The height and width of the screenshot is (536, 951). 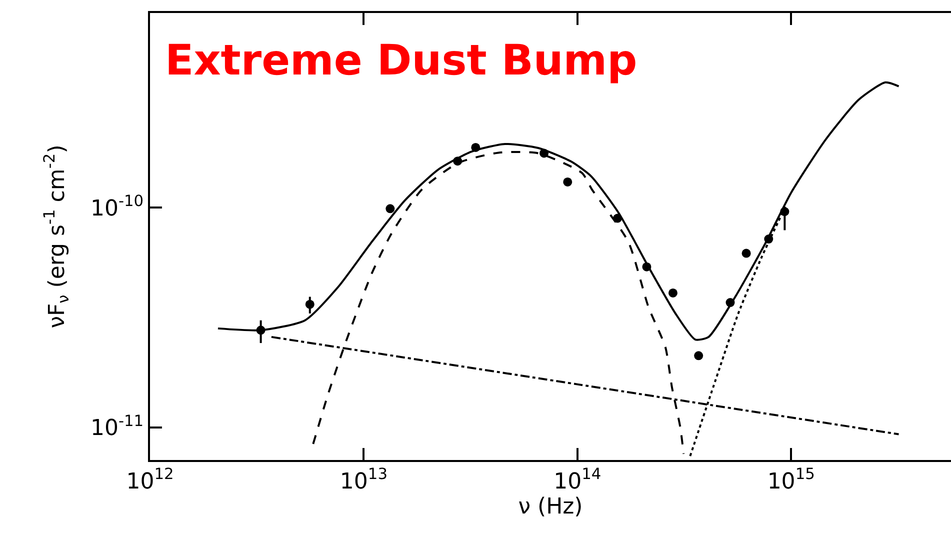 I want to click on x-tick-label: 10$^{14}$, so click(x=578, y=479).